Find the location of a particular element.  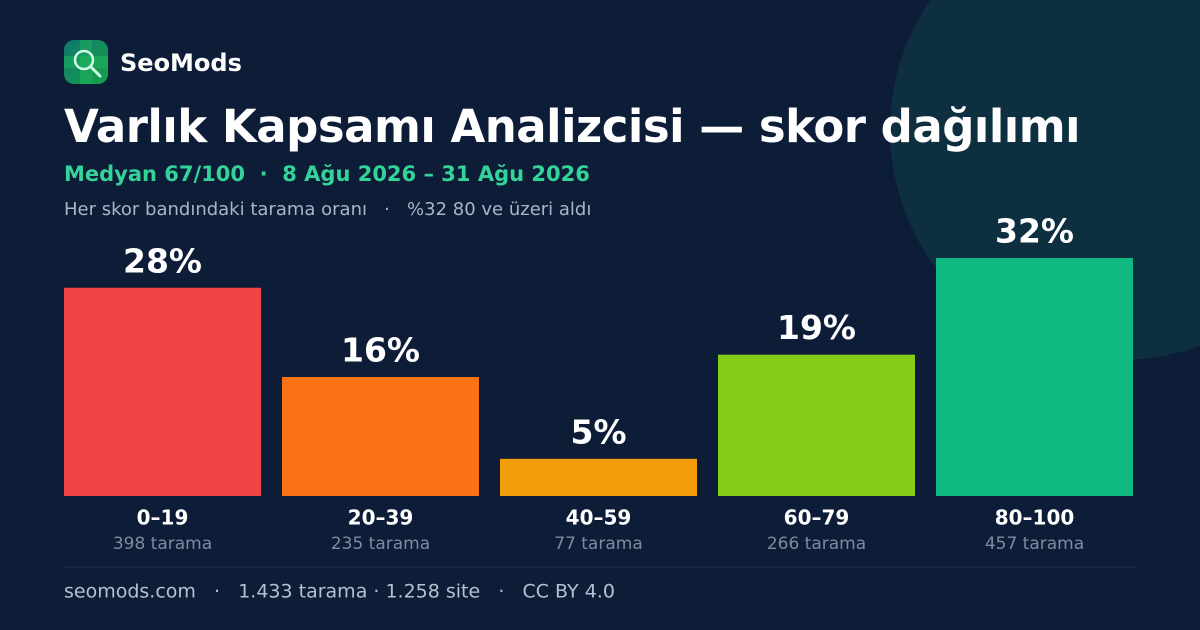

count-label: 398 tarama is located at coordinates (162, 544).